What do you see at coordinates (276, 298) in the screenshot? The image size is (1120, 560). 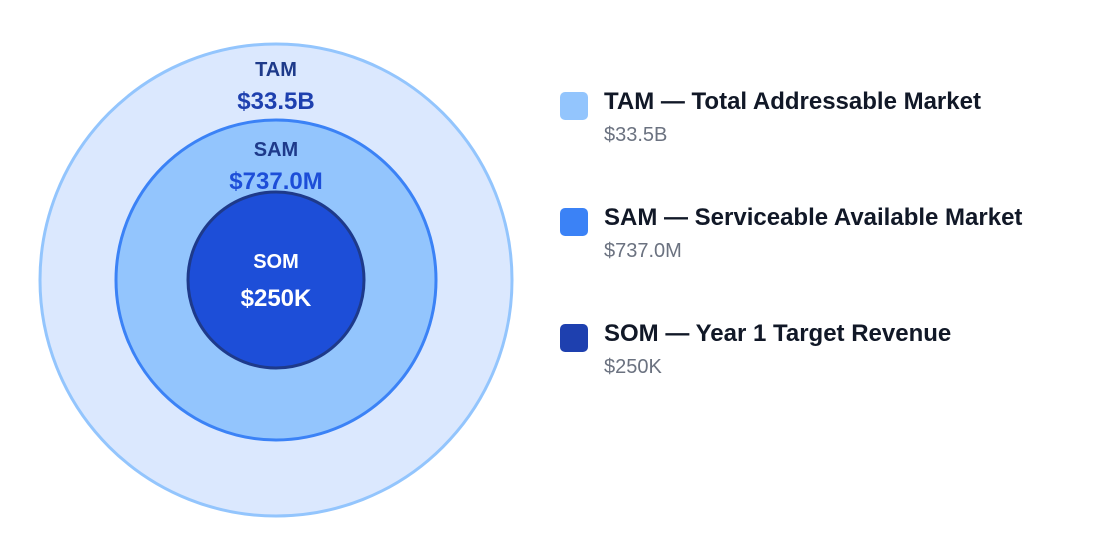 I see `som-value: $250K` at bounding box center [276, 298].